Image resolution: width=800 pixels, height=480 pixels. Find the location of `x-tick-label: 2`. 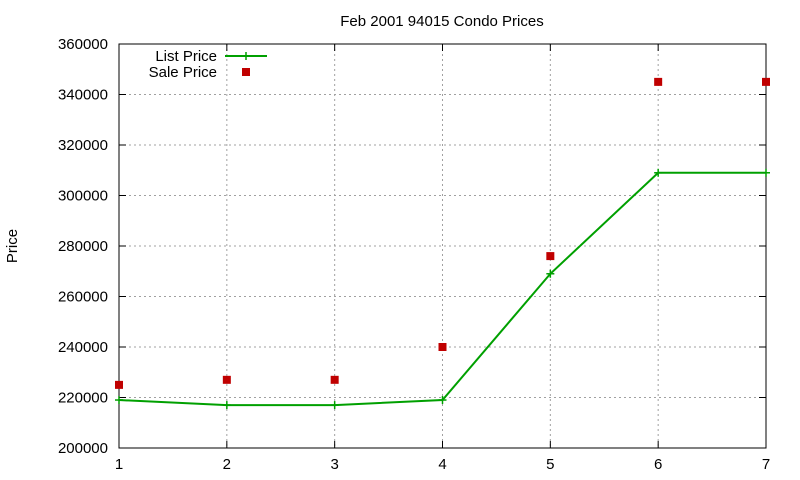

x-tick-label: 2 is located at coordinates (227, 464).